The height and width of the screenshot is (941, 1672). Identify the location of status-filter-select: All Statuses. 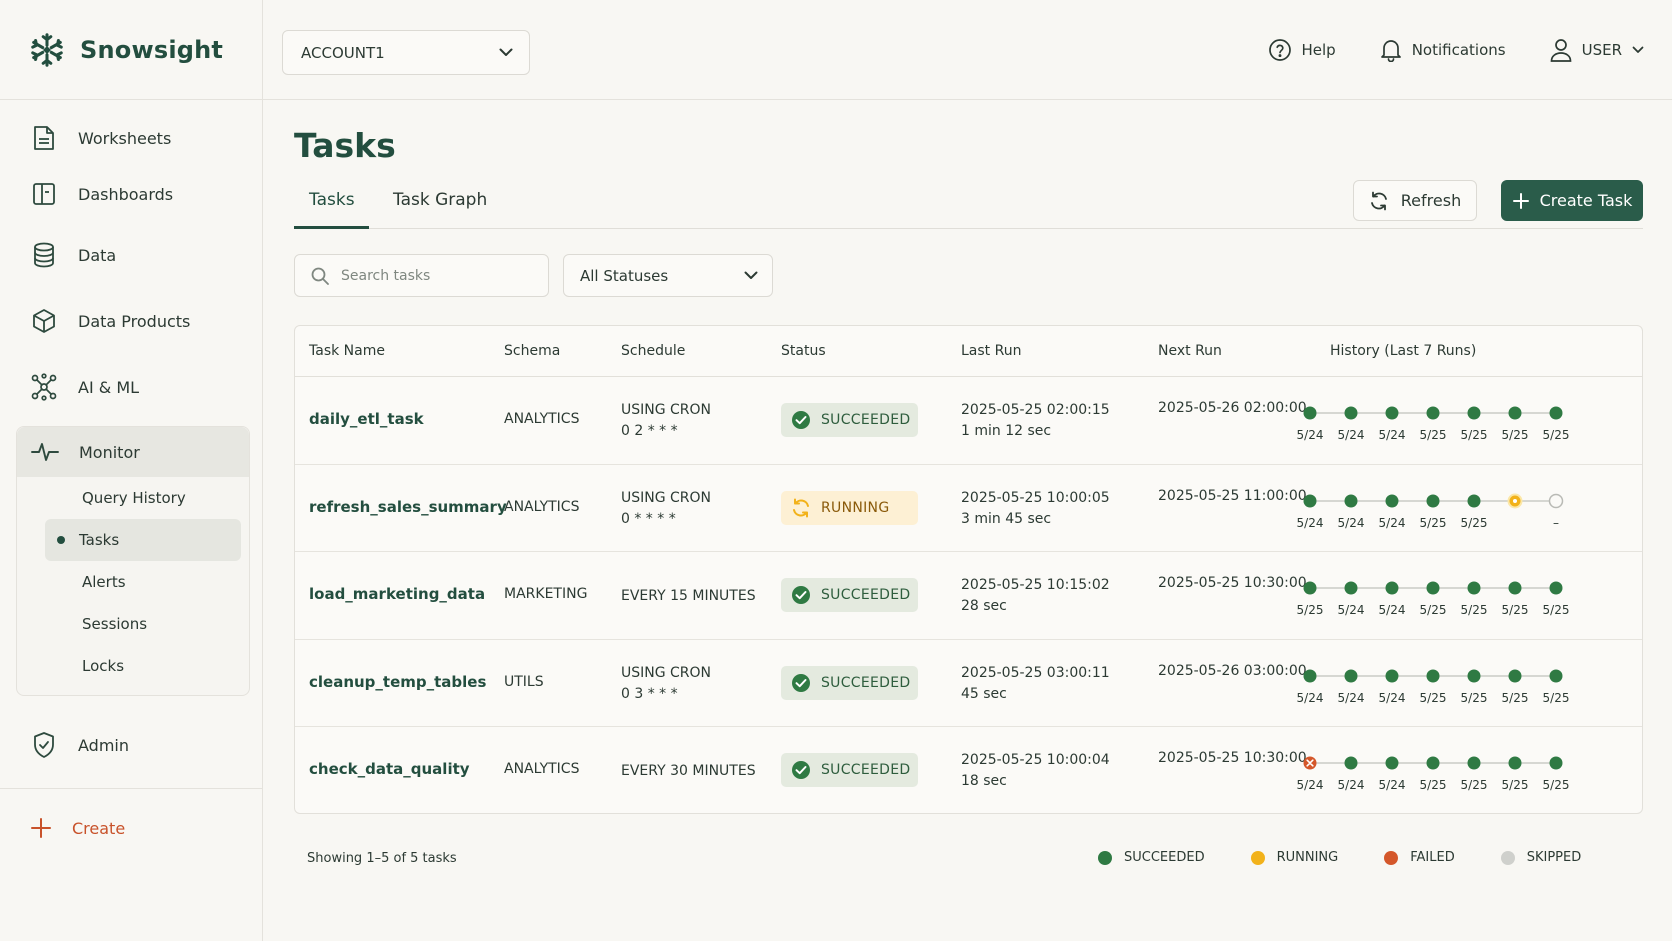
(668, 275).